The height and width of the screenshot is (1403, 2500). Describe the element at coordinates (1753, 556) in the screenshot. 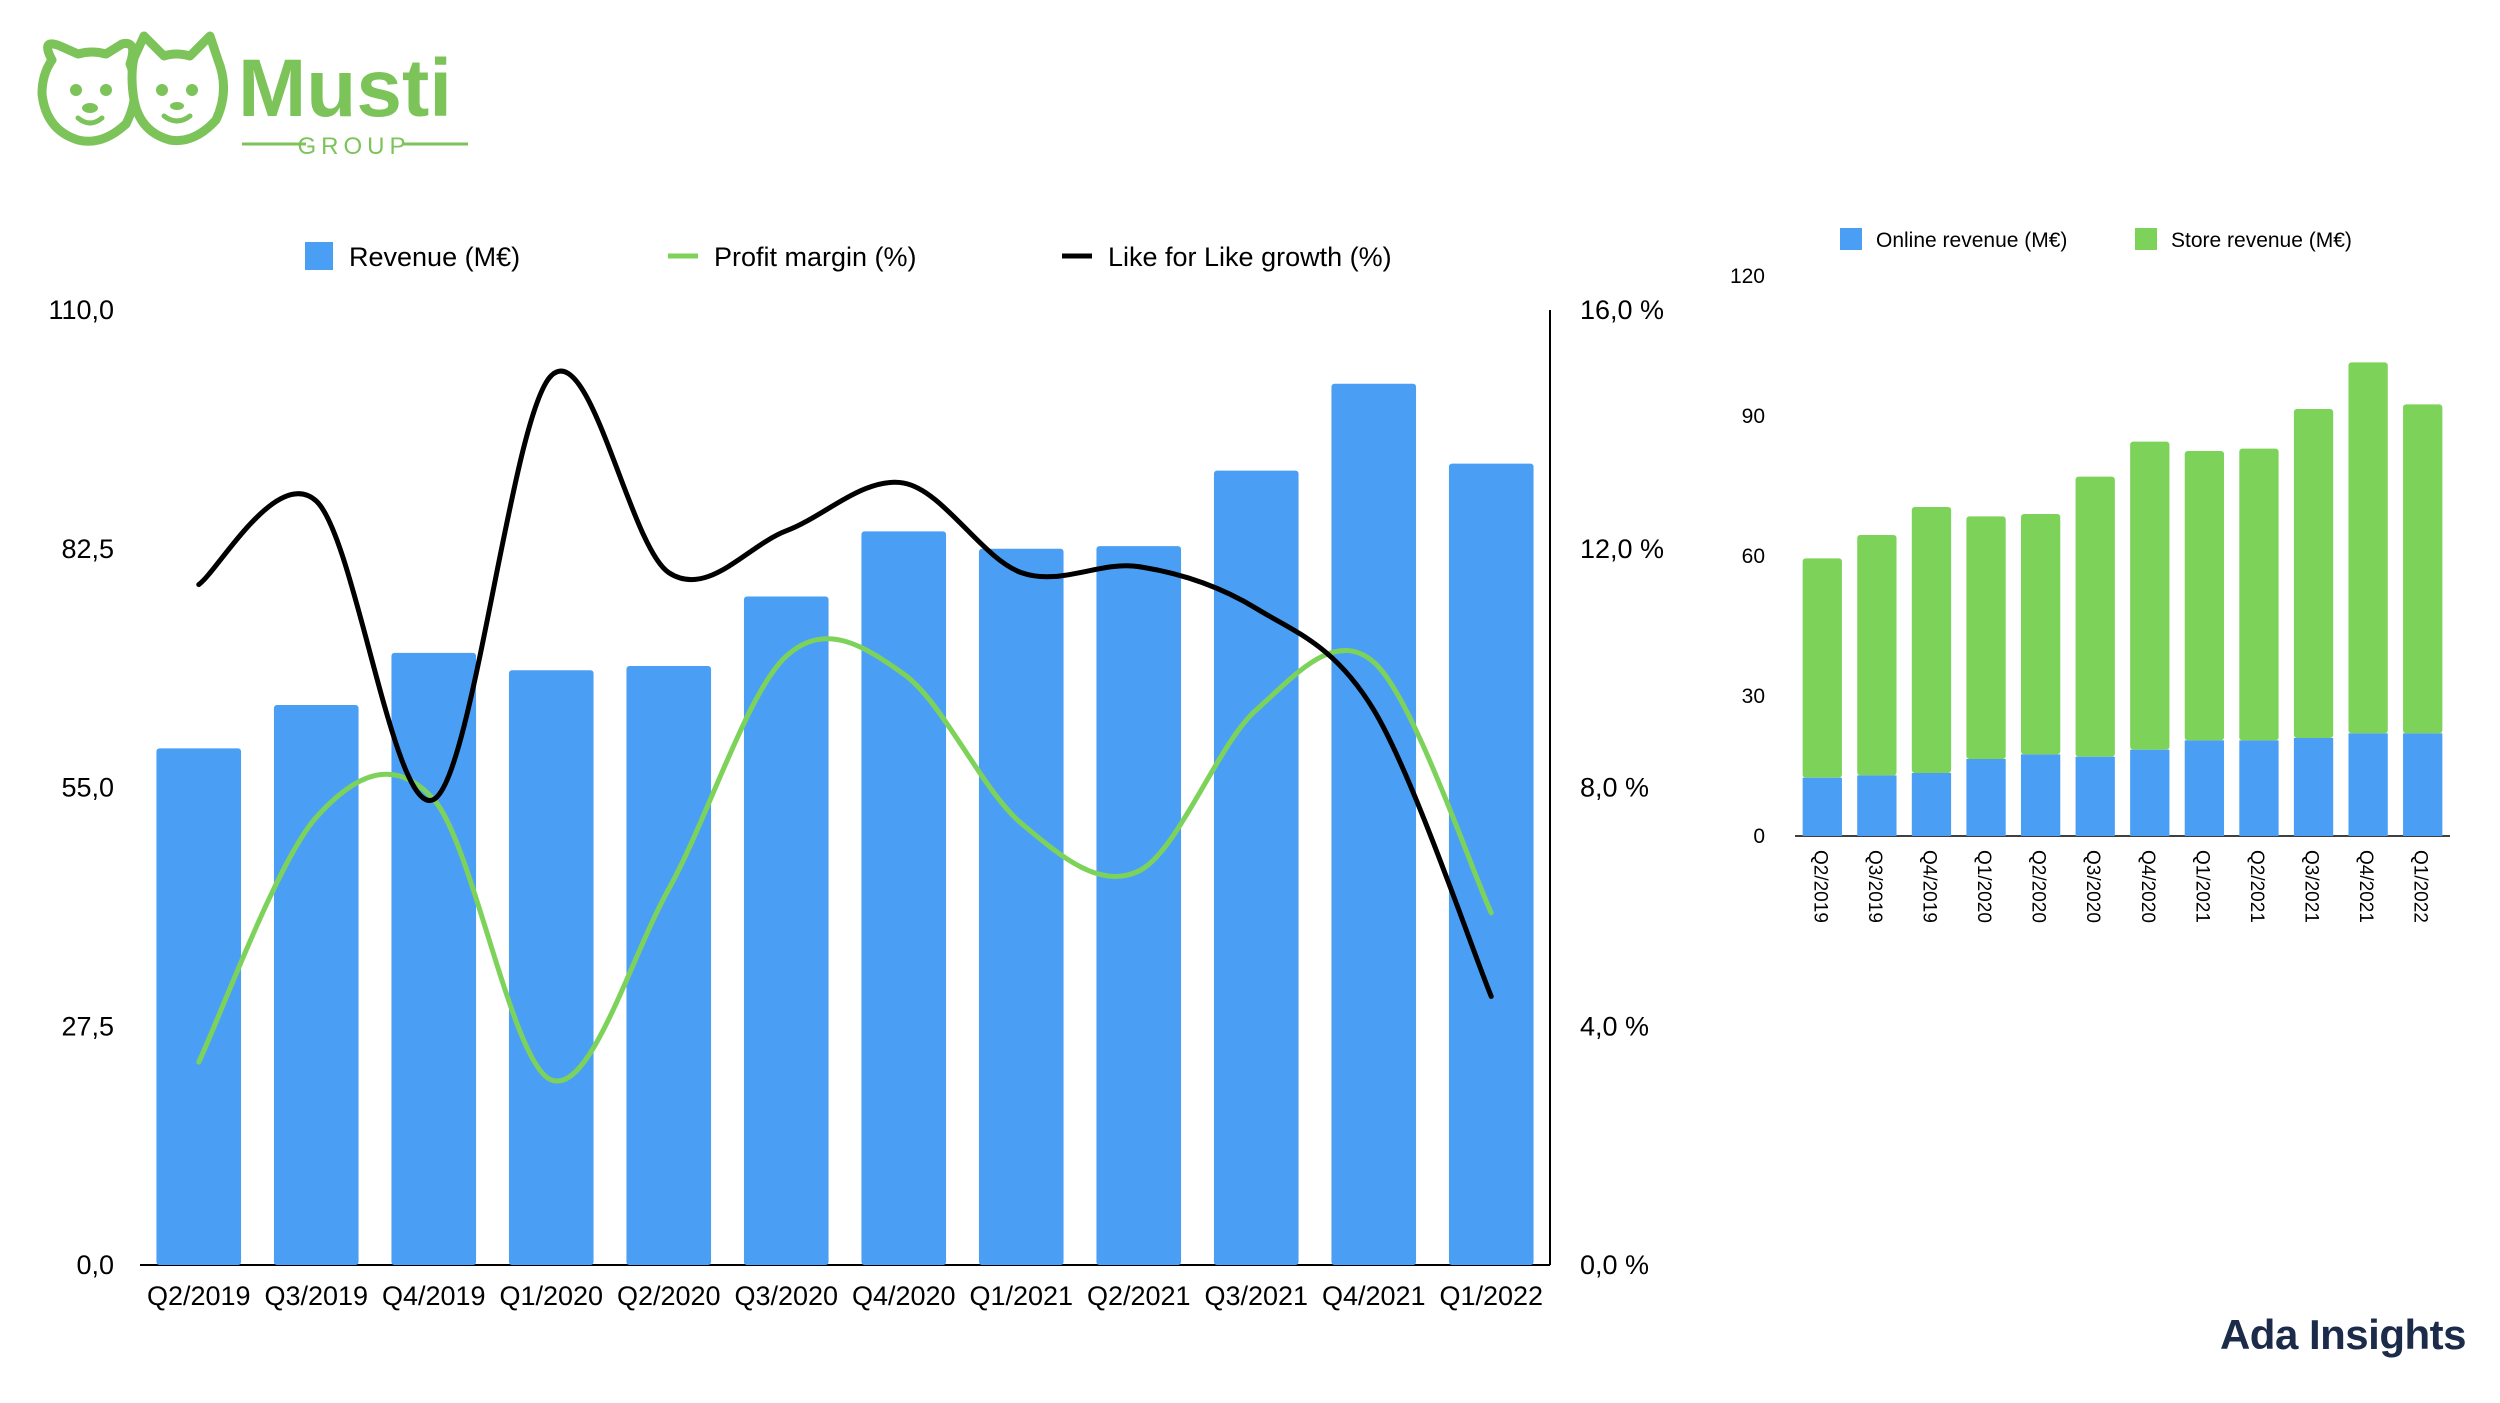

I see `side-tick-label: 60` at that location.